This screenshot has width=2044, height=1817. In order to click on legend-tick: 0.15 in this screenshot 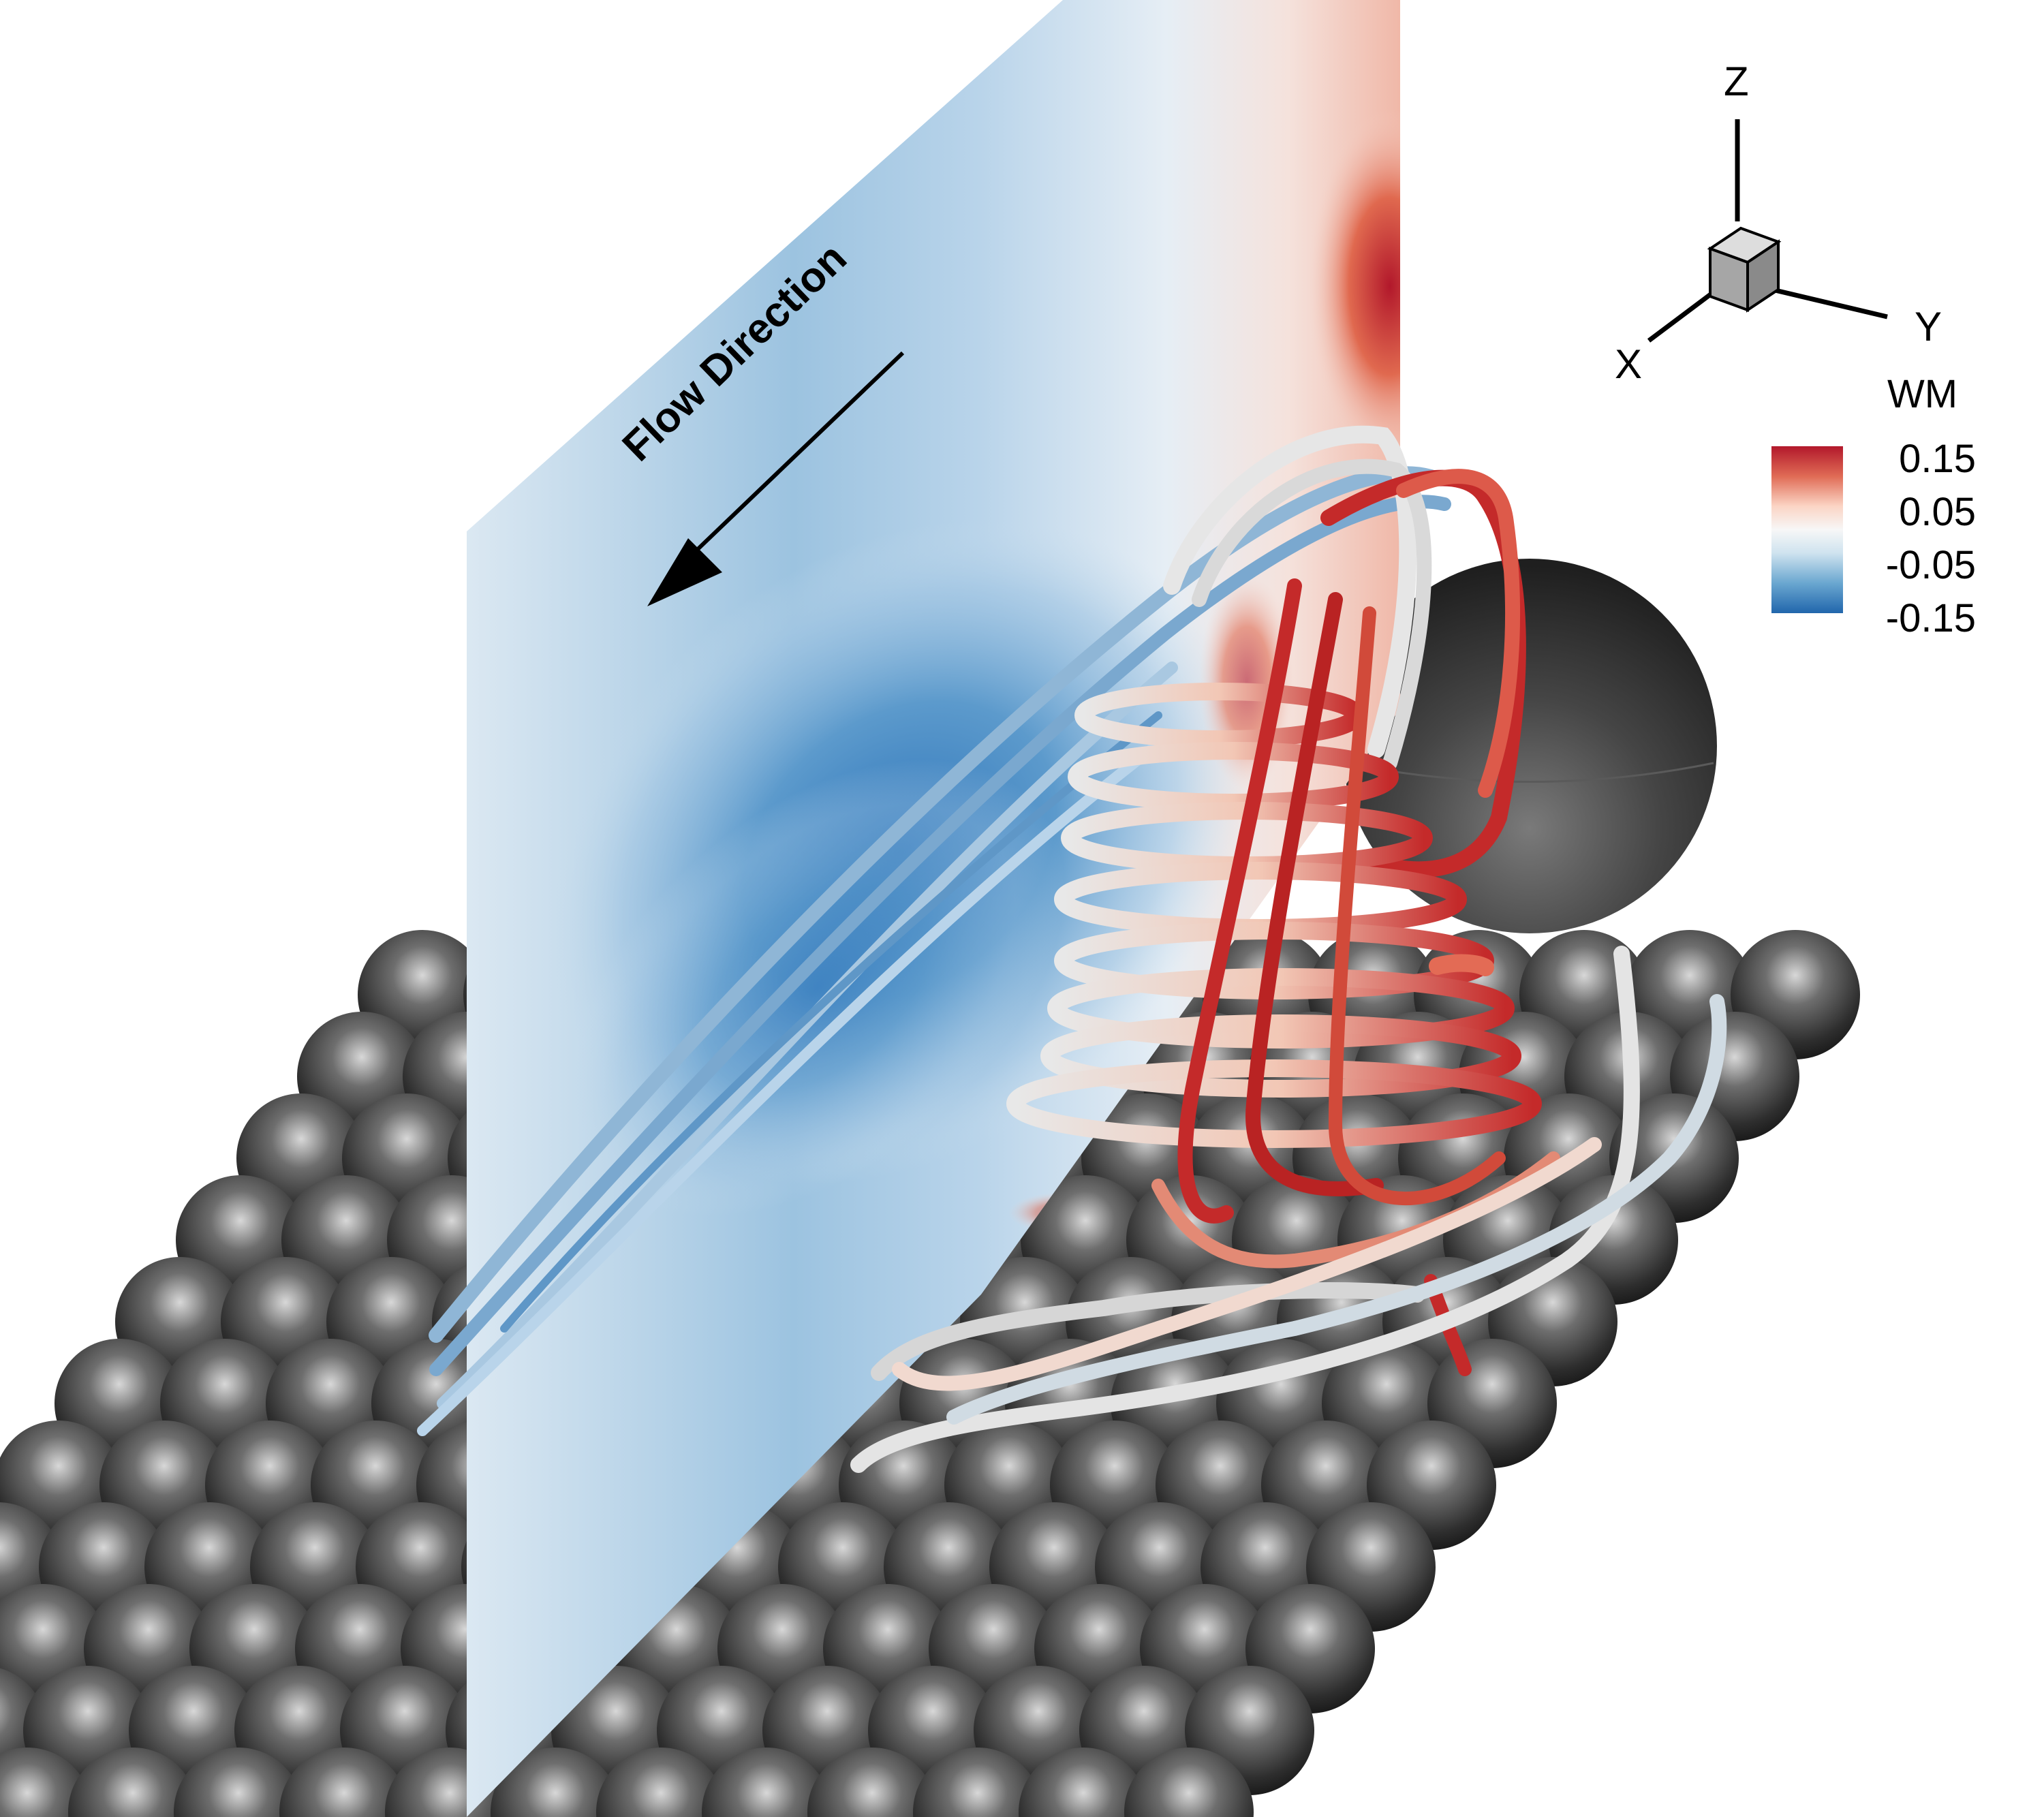, I will do `click(1937, 459)`.